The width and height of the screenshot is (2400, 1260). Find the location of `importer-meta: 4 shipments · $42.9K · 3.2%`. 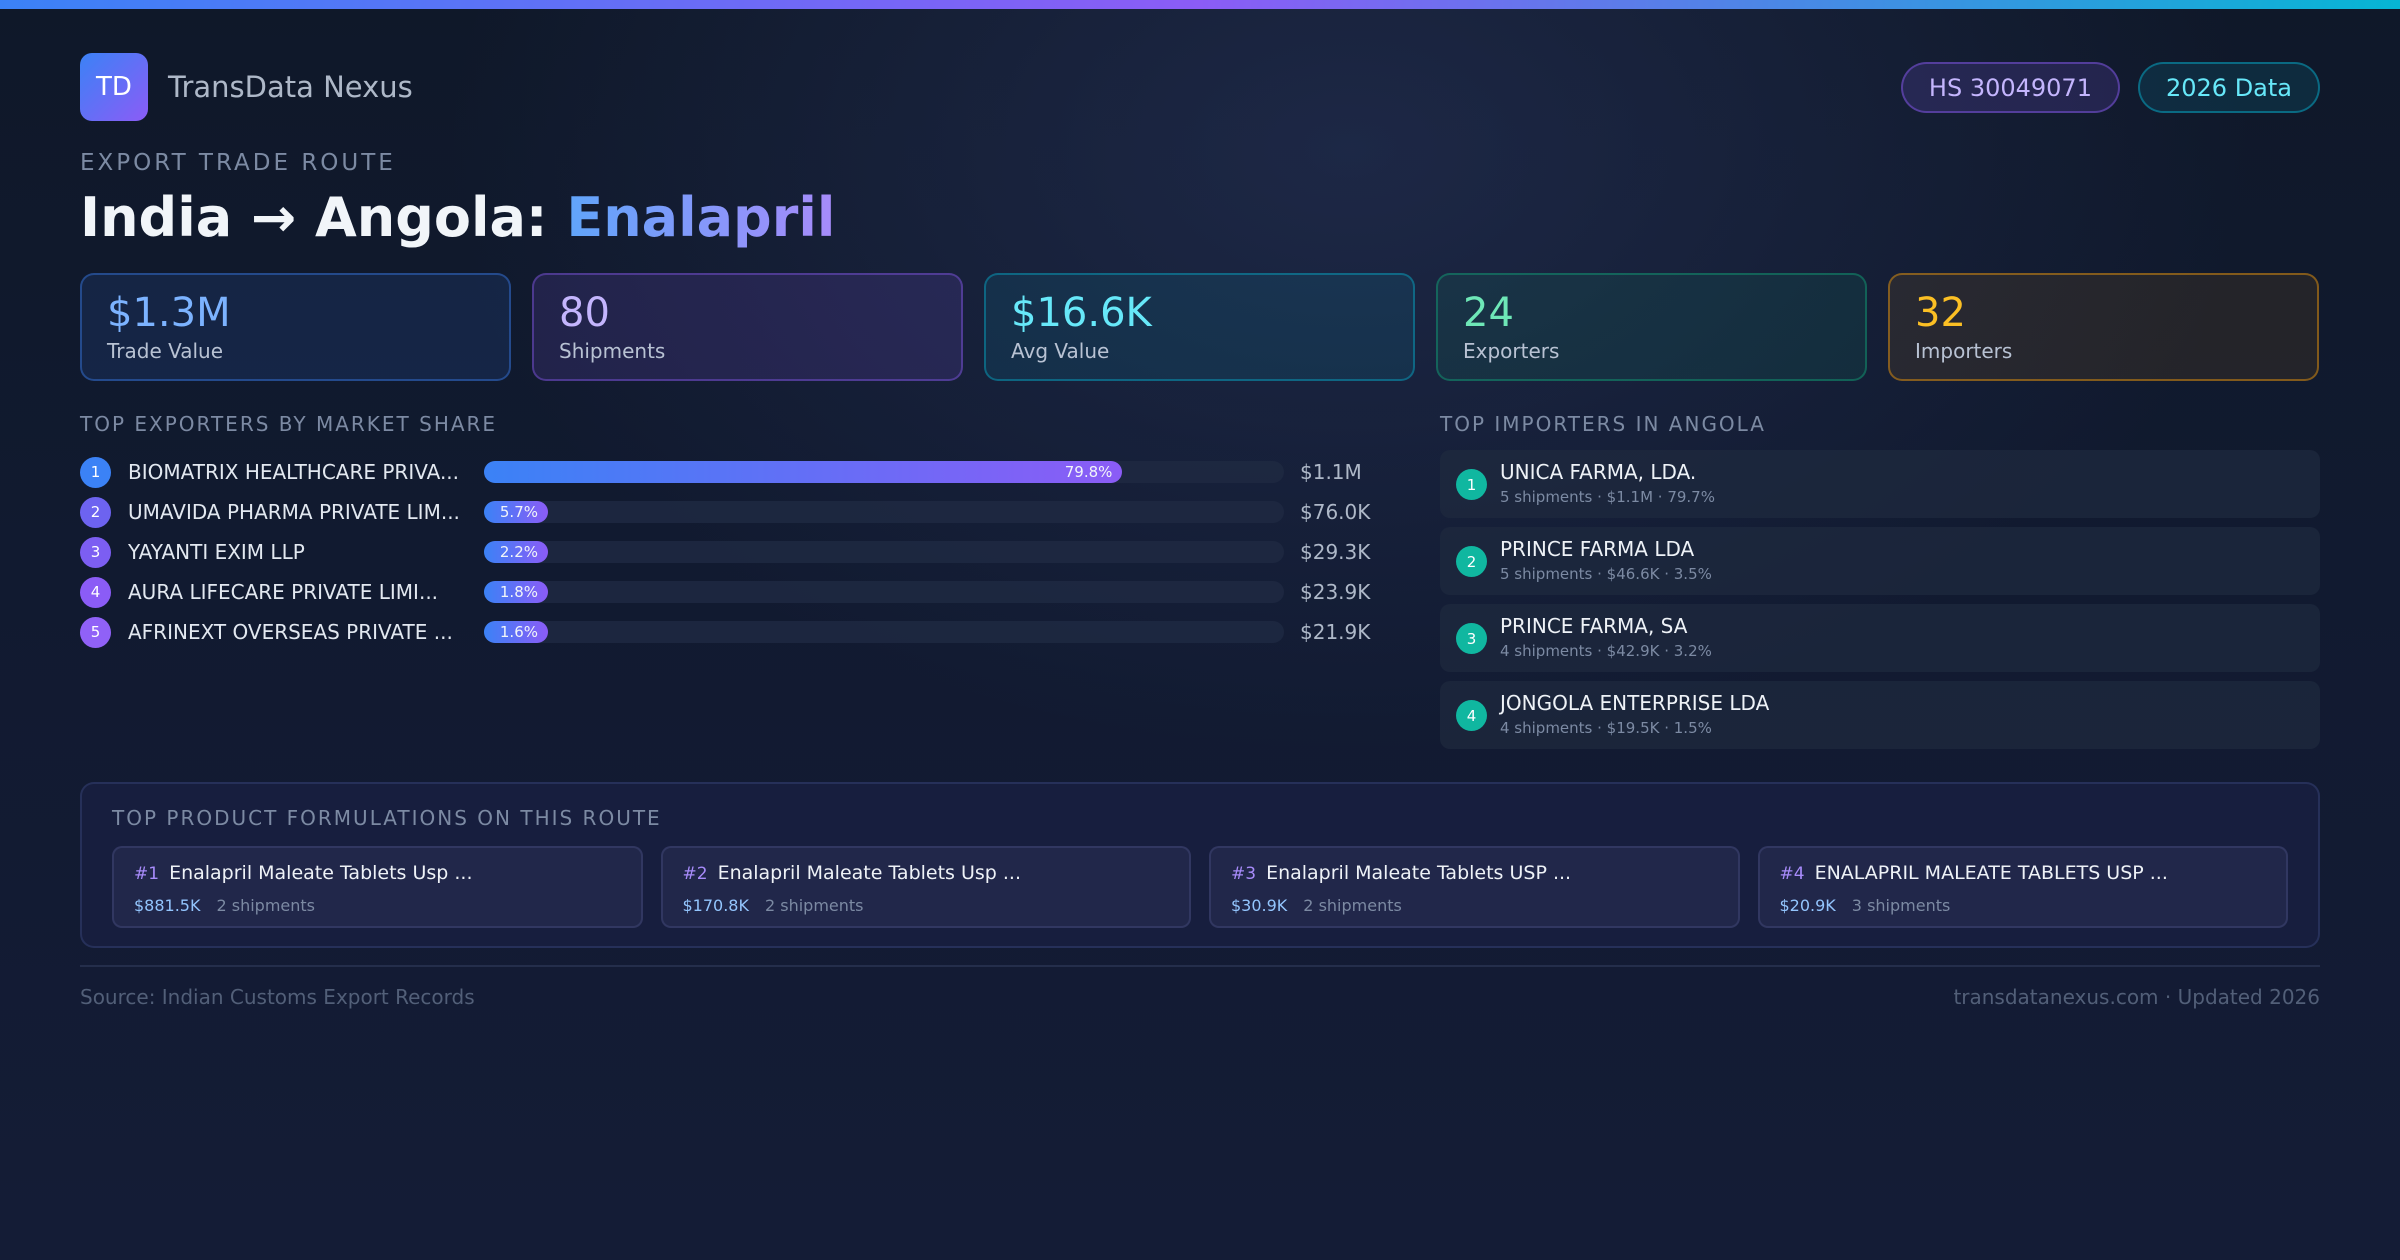

importer-meta: 4 shipments · $42.9K · 3.2% is located at coordinates (1606, 651).